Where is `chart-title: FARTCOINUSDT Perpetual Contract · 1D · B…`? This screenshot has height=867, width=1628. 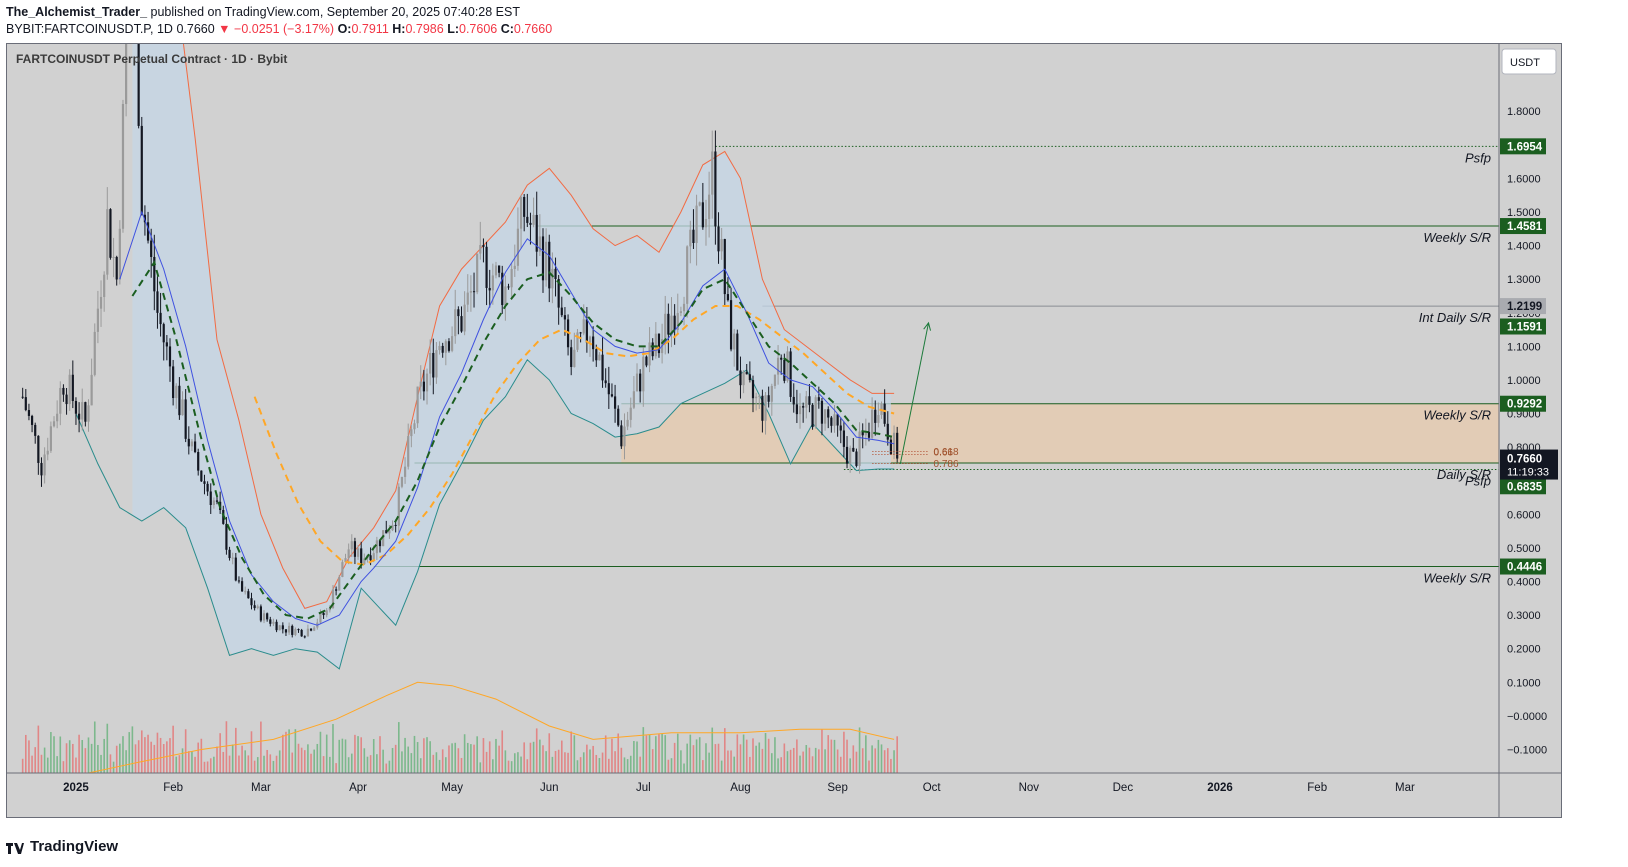 chart-title: FARTCOINUSDT Perpetual Contract · 1D · B… is located at coordinates (151, 59).